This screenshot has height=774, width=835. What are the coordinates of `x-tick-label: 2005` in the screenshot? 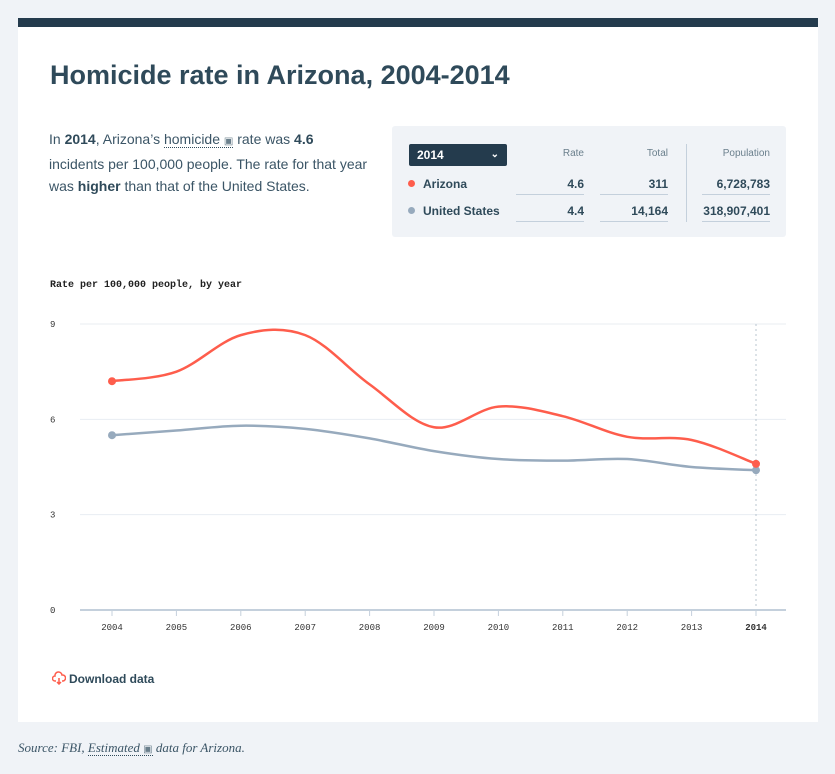 It's located at (177, 628).